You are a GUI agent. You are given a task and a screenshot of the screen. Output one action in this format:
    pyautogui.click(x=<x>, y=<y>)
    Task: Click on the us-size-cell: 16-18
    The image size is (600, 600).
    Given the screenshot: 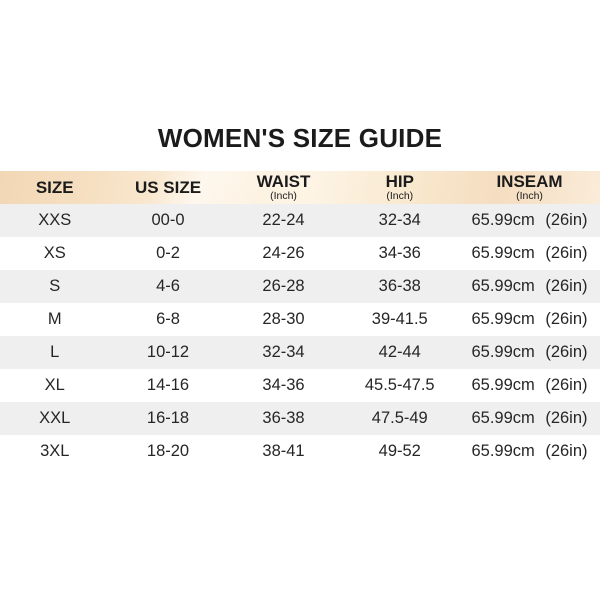 What is the action you would take?
    pyautogui.click(x=168, y=418)
    